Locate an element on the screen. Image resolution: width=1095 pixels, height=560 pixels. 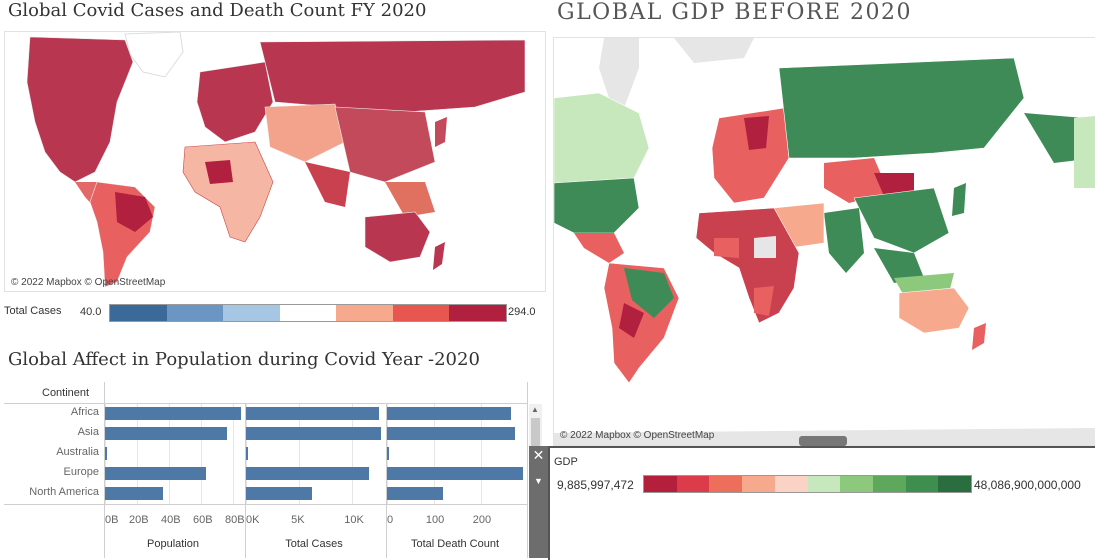
dropdown-arrow-icon: ▼ is located at coordinates (538, 481).